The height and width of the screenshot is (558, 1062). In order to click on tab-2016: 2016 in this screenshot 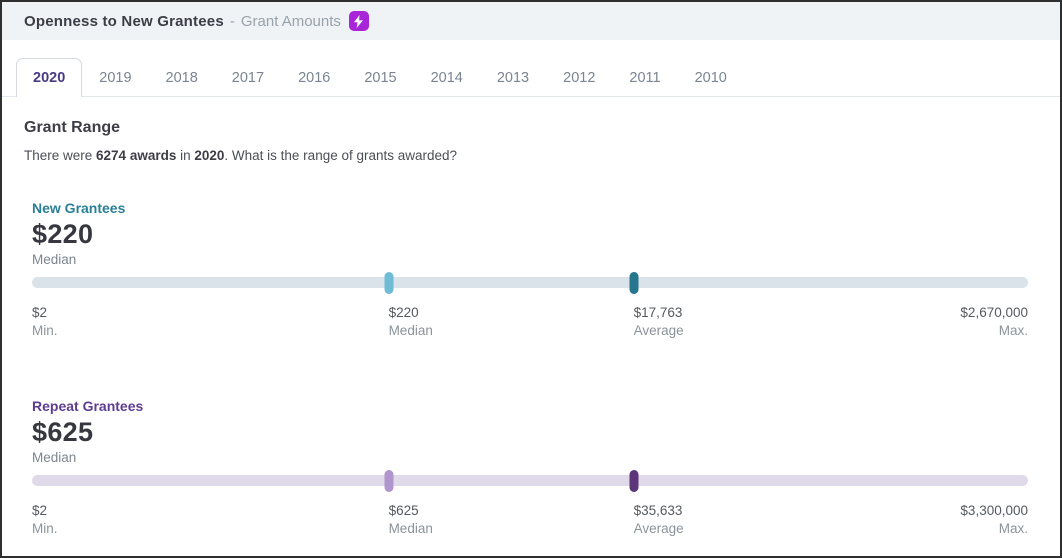, I will do `click(314, 77)`.